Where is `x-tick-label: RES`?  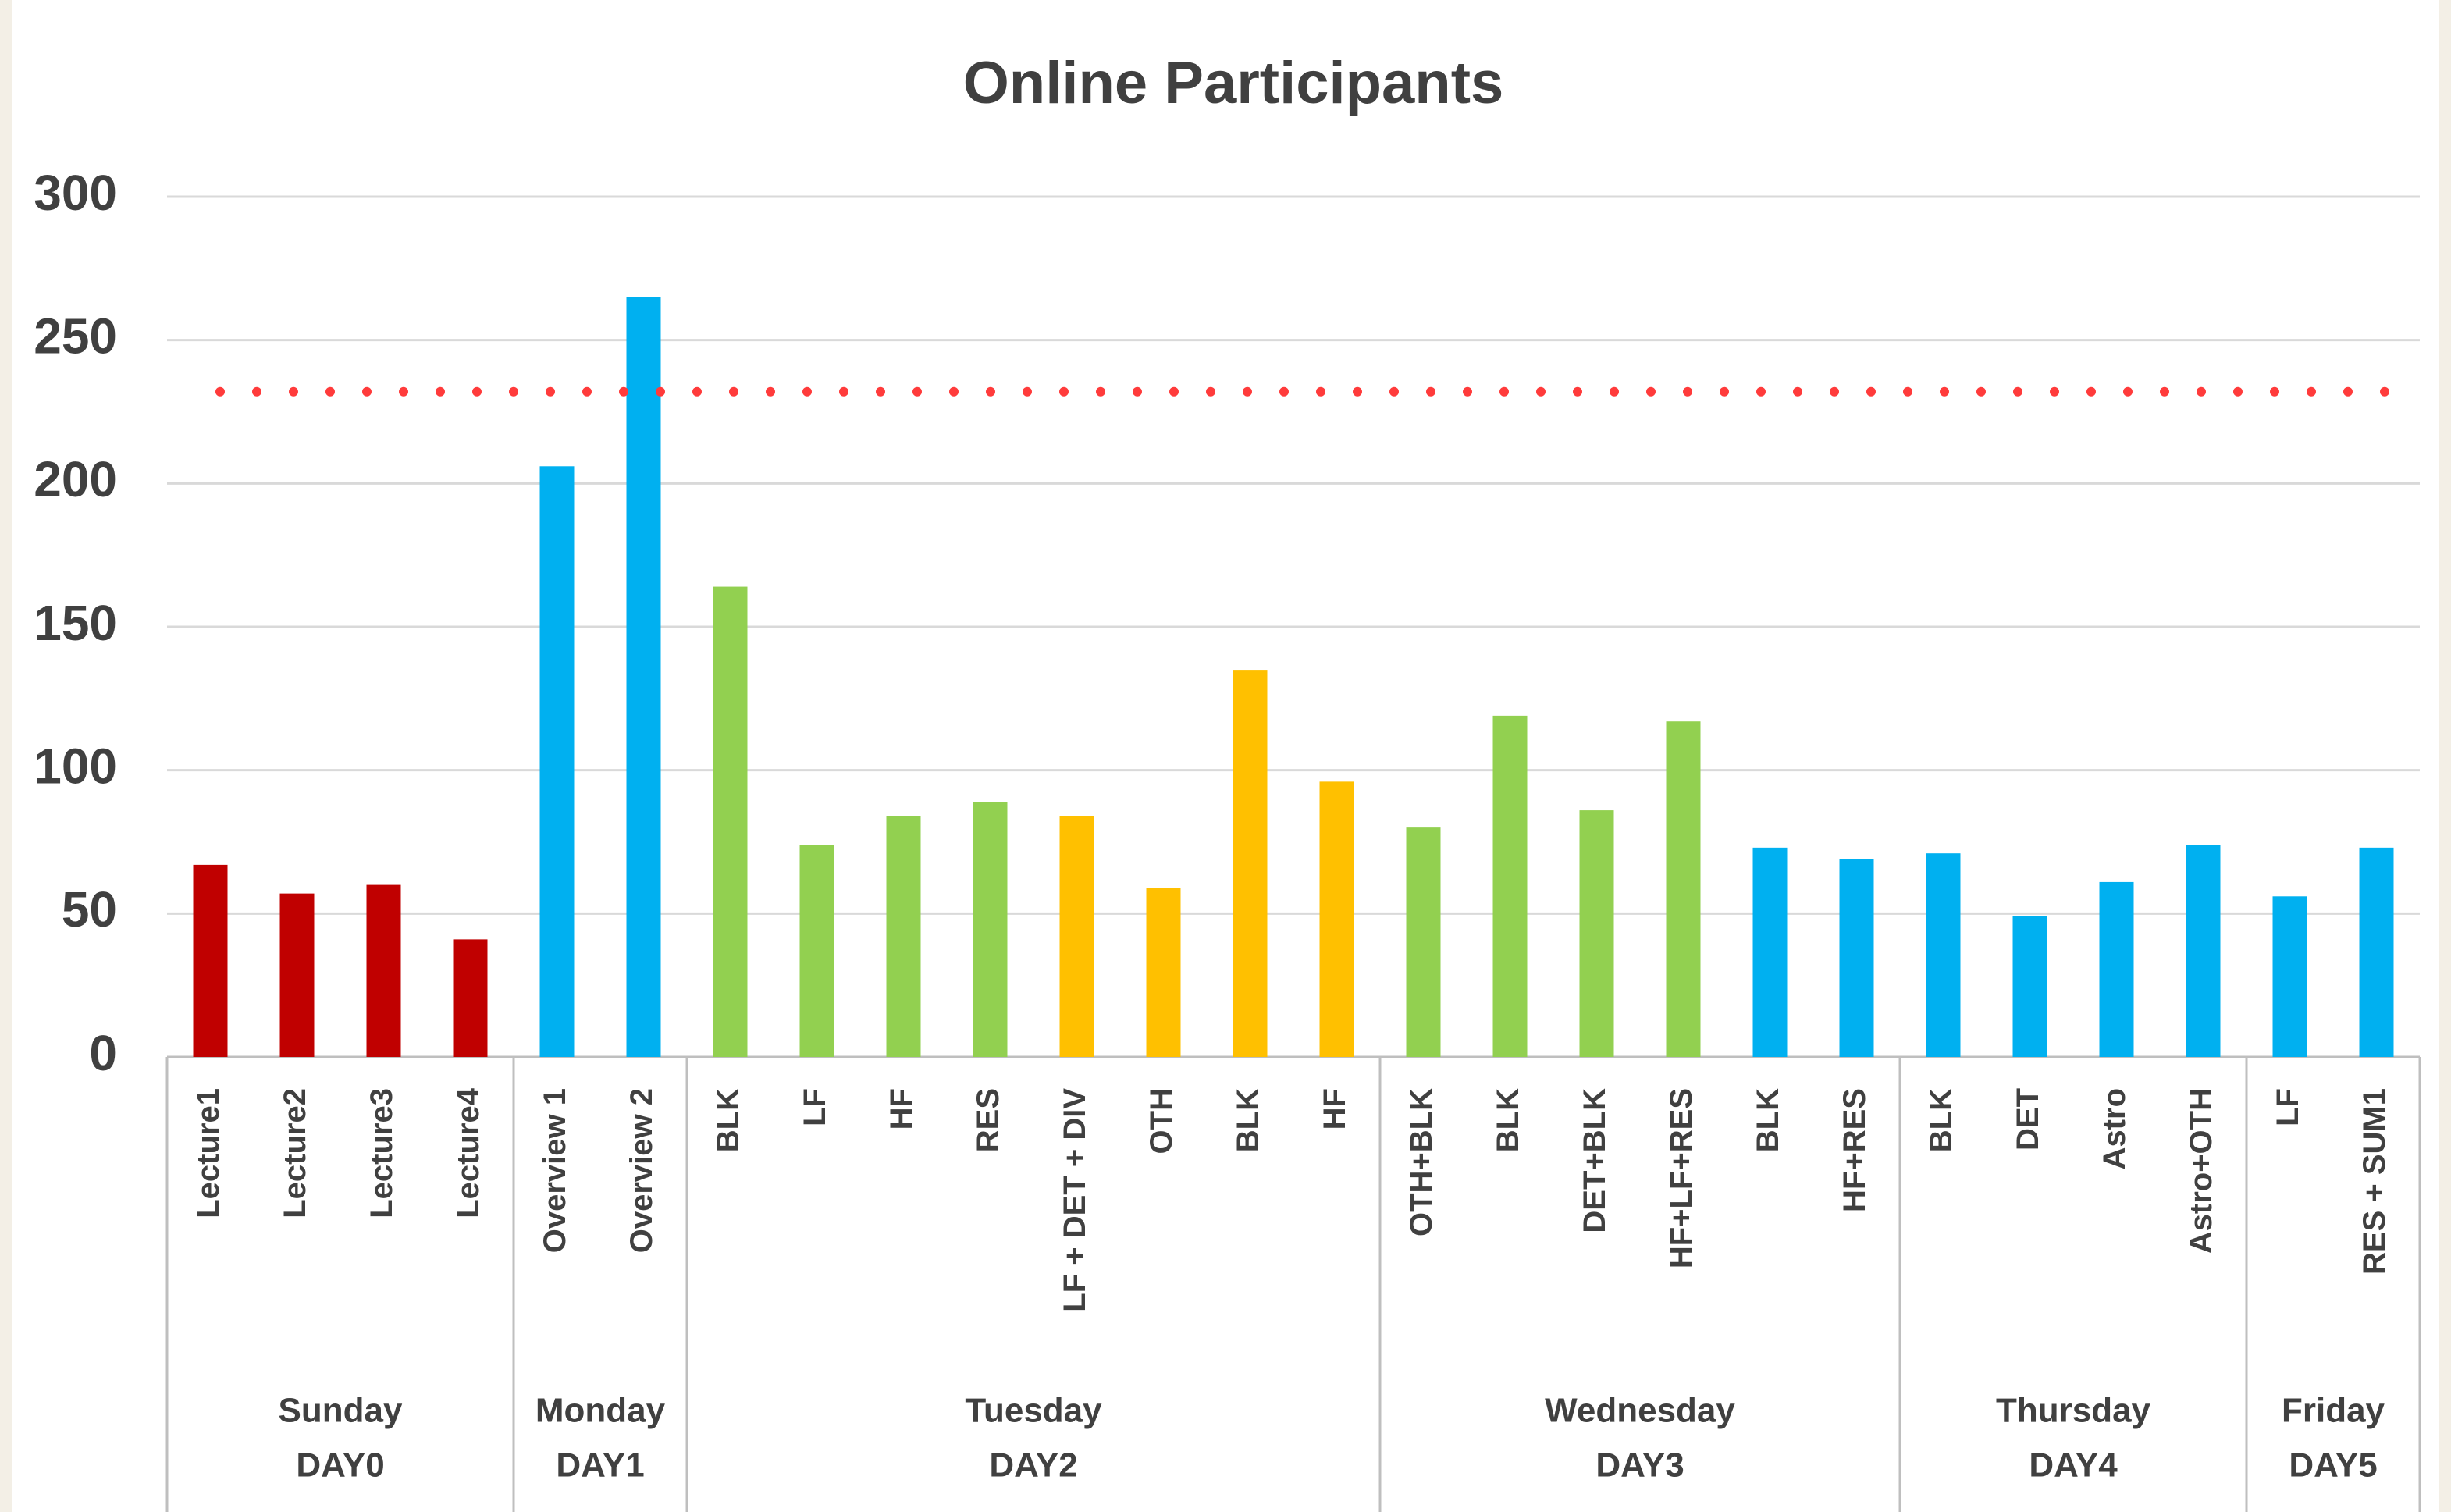
x-tick-label: RES is located at coordinates (988, 1120).